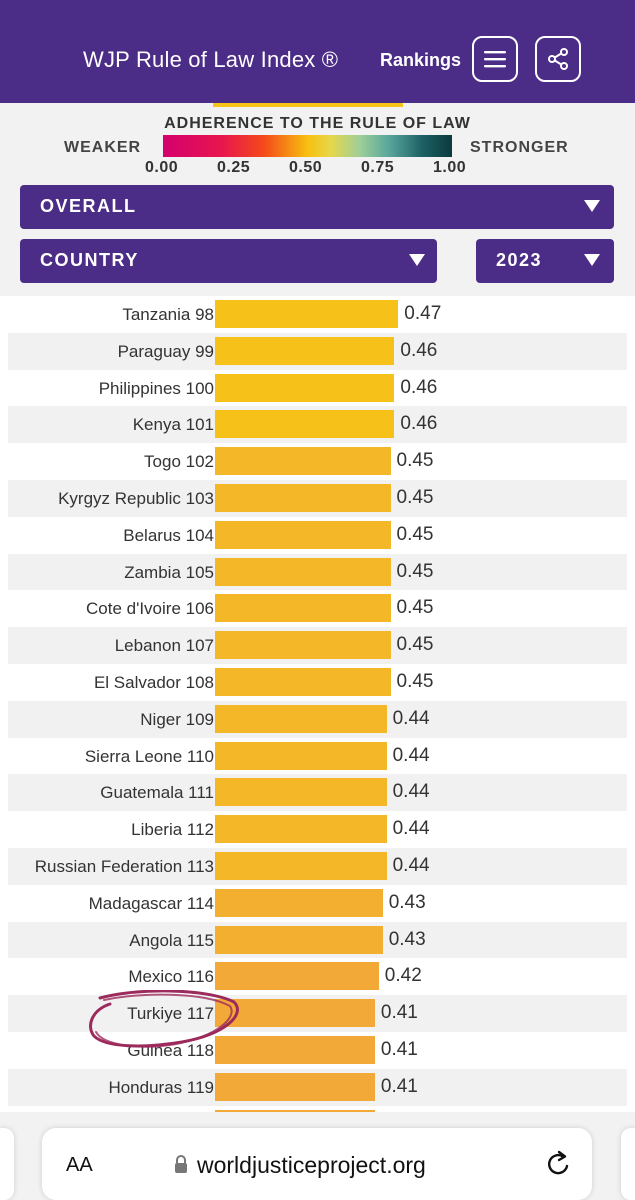 Image resolution: width=635 pixels, height=1200 pixels. I want to click on share-icon, so click(558, 59).